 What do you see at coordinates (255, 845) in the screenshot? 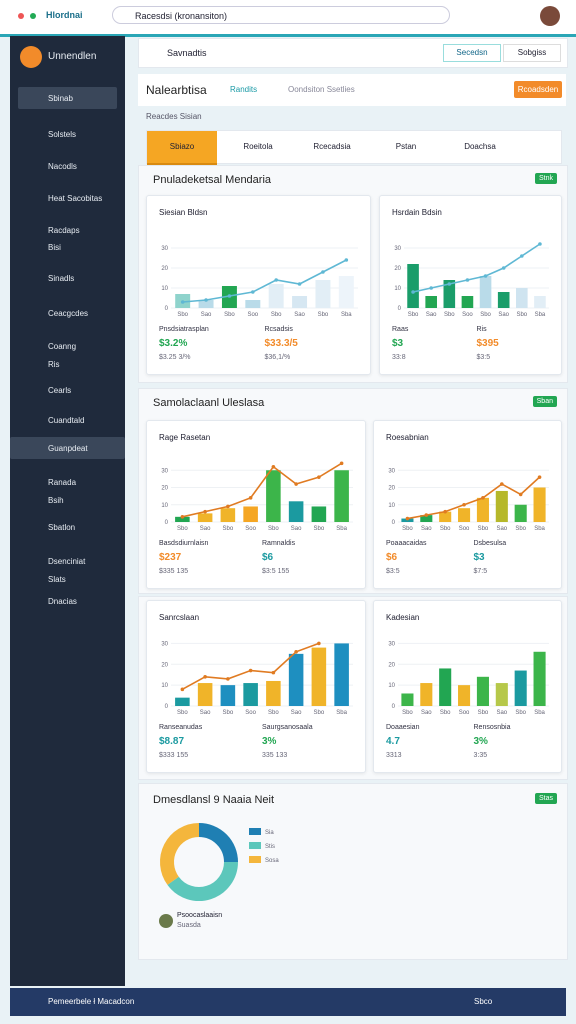
I see `legend-swatch` at bounding box center [255, 845].